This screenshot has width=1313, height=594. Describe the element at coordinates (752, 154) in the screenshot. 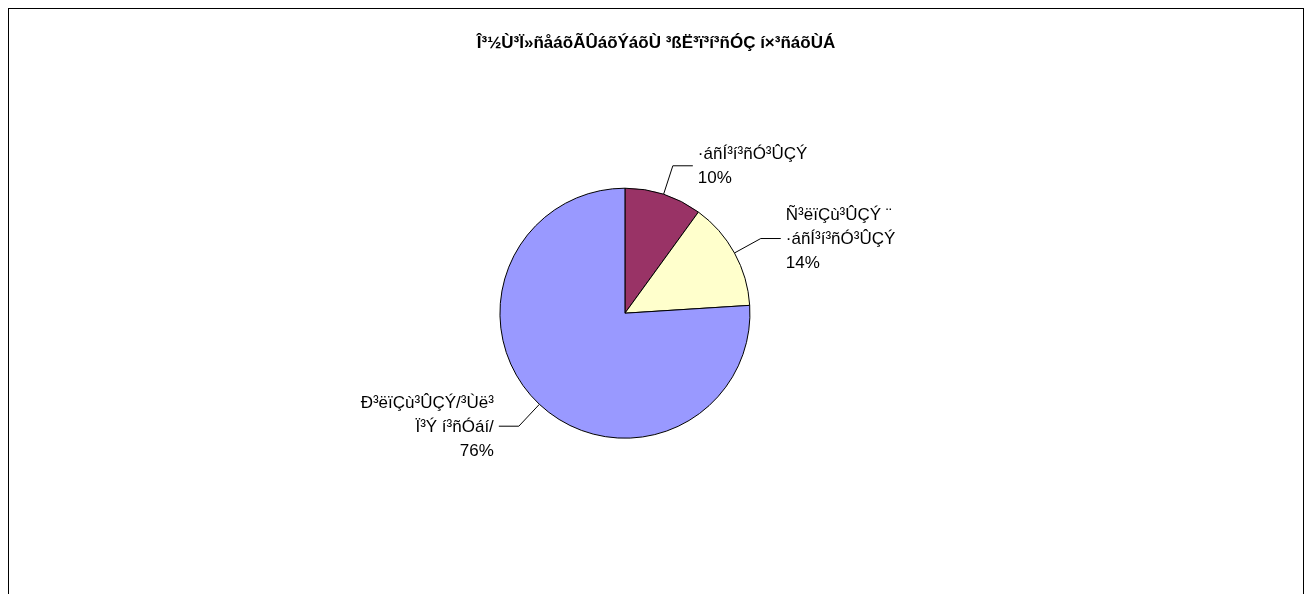

I see `slice-label: ·áñÍ³í³ñÓ³ÛÇÝ` at that location.